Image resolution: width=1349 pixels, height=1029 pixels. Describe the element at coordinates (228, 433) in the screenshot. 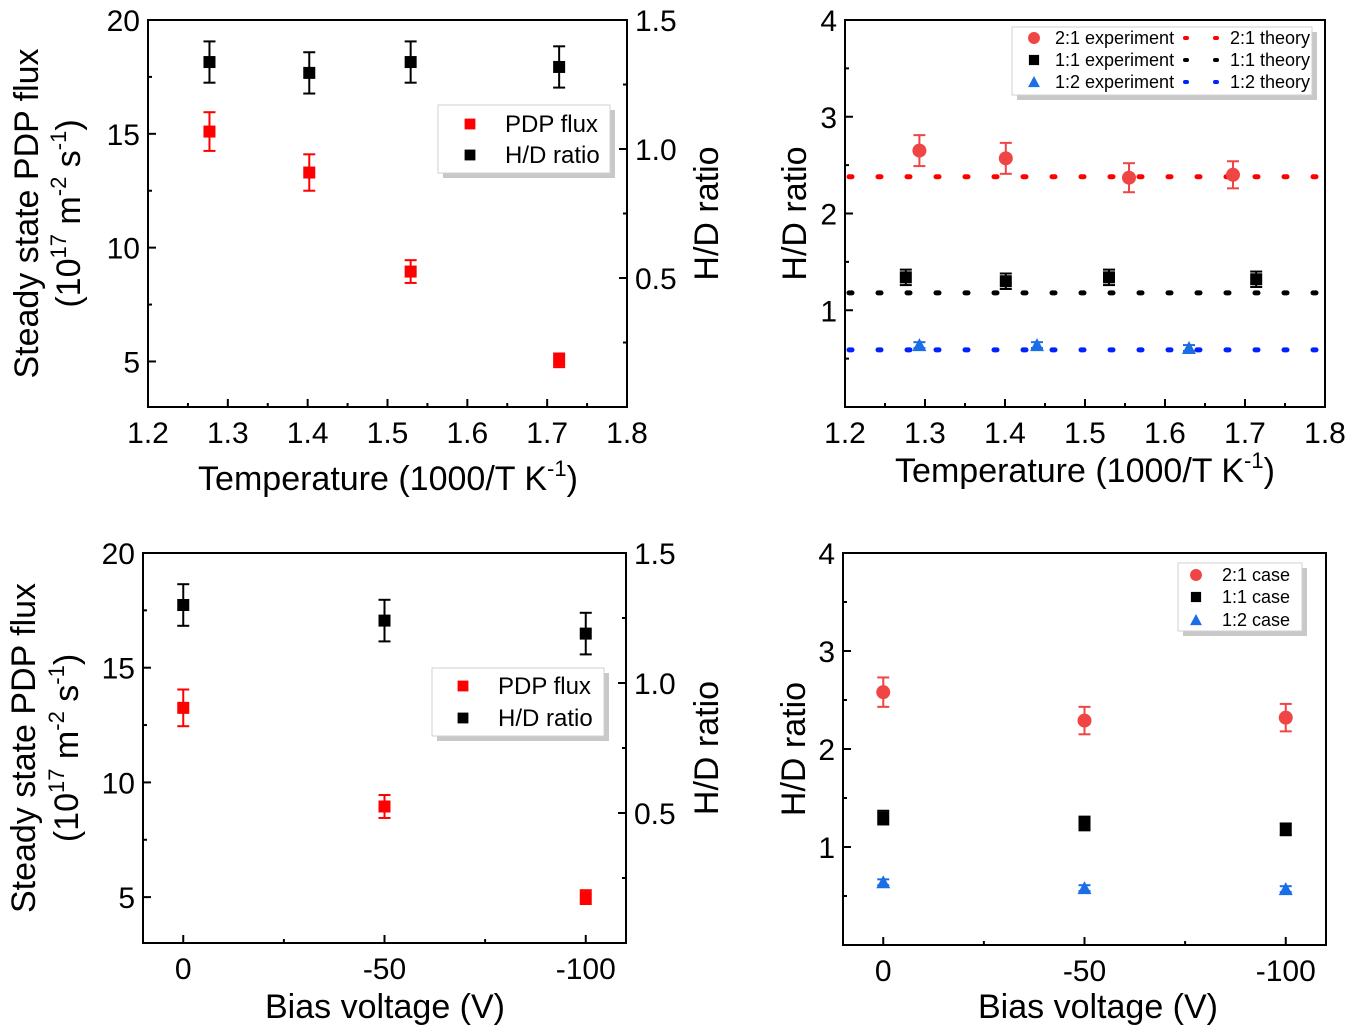

I see `x-tick-label: 1.3` at that location.